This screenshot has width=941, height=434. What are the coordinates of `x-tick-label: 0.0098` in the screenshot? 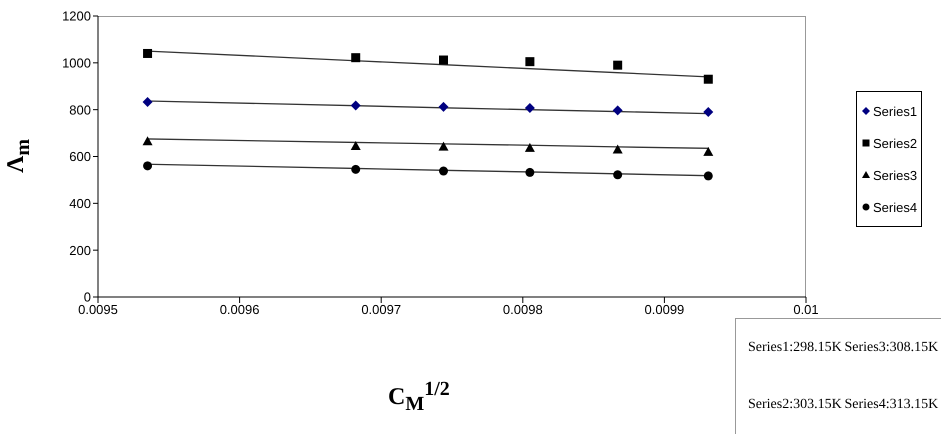 It's located at (522, 310).